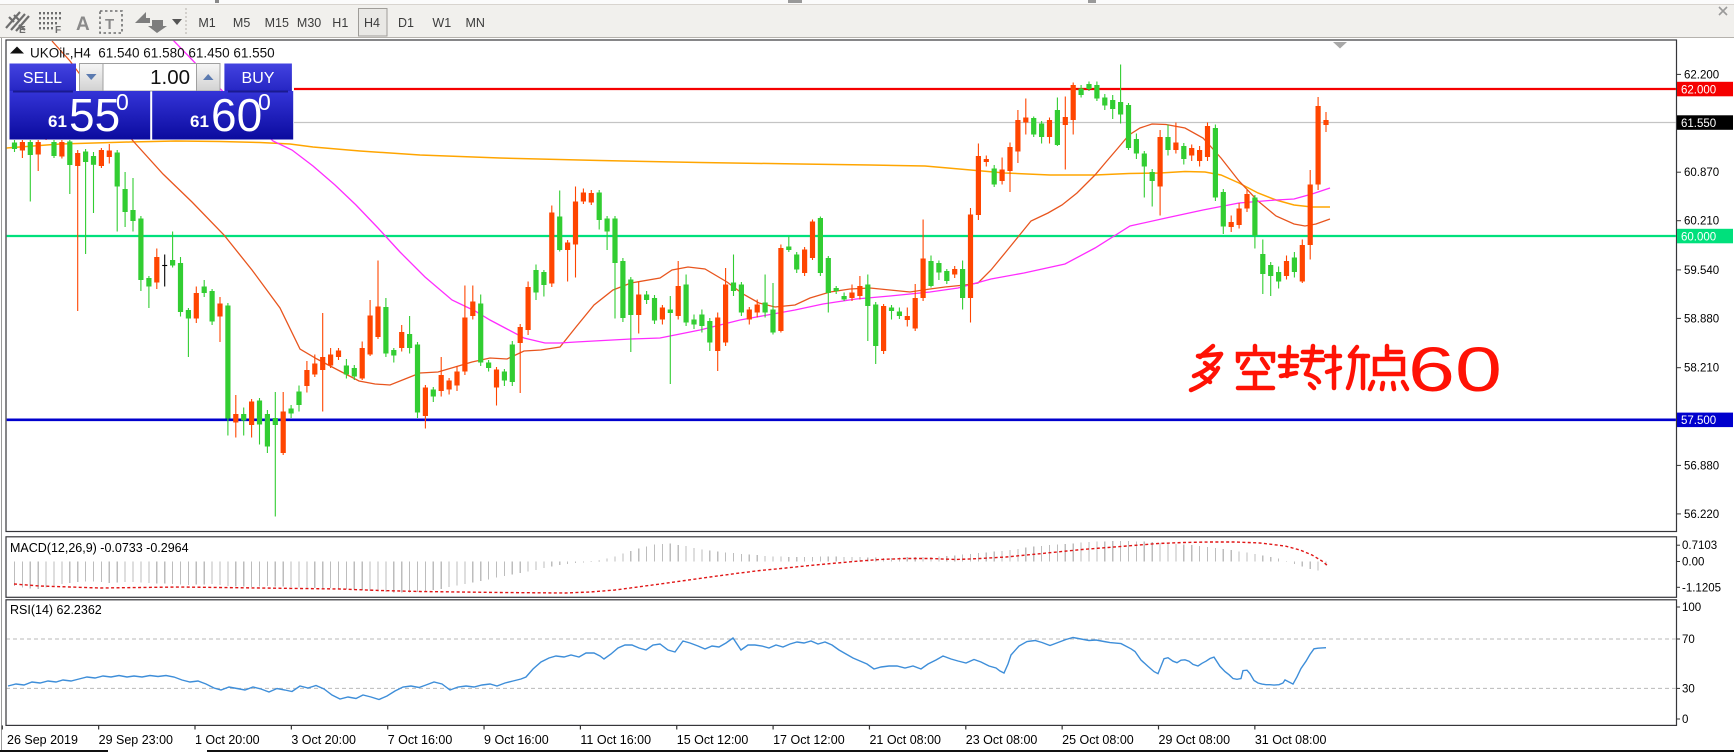  I want to click on svg-text: 0.00, so click(1693, 563).